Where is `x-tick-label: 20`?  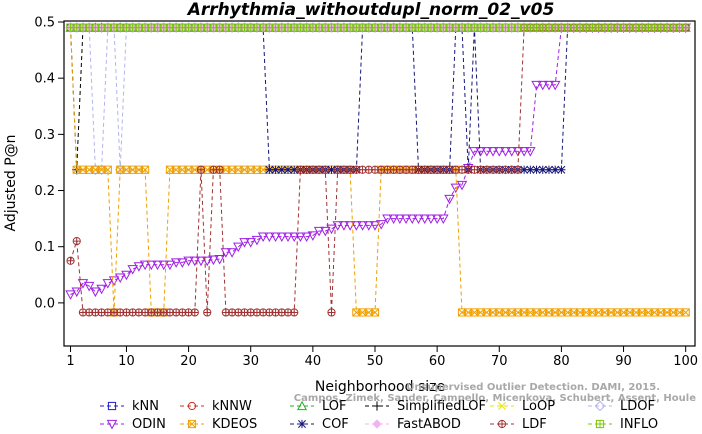 x-tick-label: 20 is located at coordinates (188, 361).